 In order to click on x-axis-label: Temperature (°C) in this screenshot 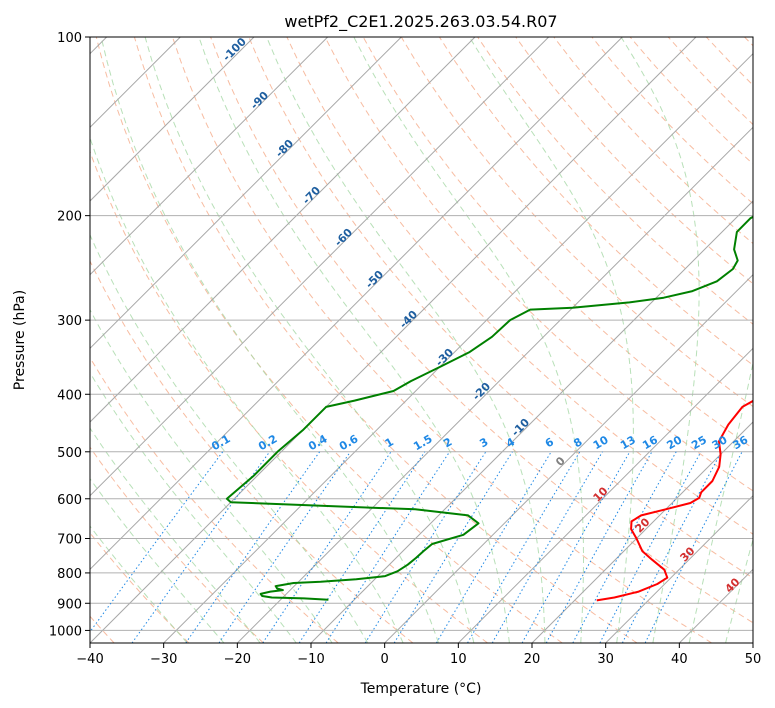, I will do `click(421, 689)`.